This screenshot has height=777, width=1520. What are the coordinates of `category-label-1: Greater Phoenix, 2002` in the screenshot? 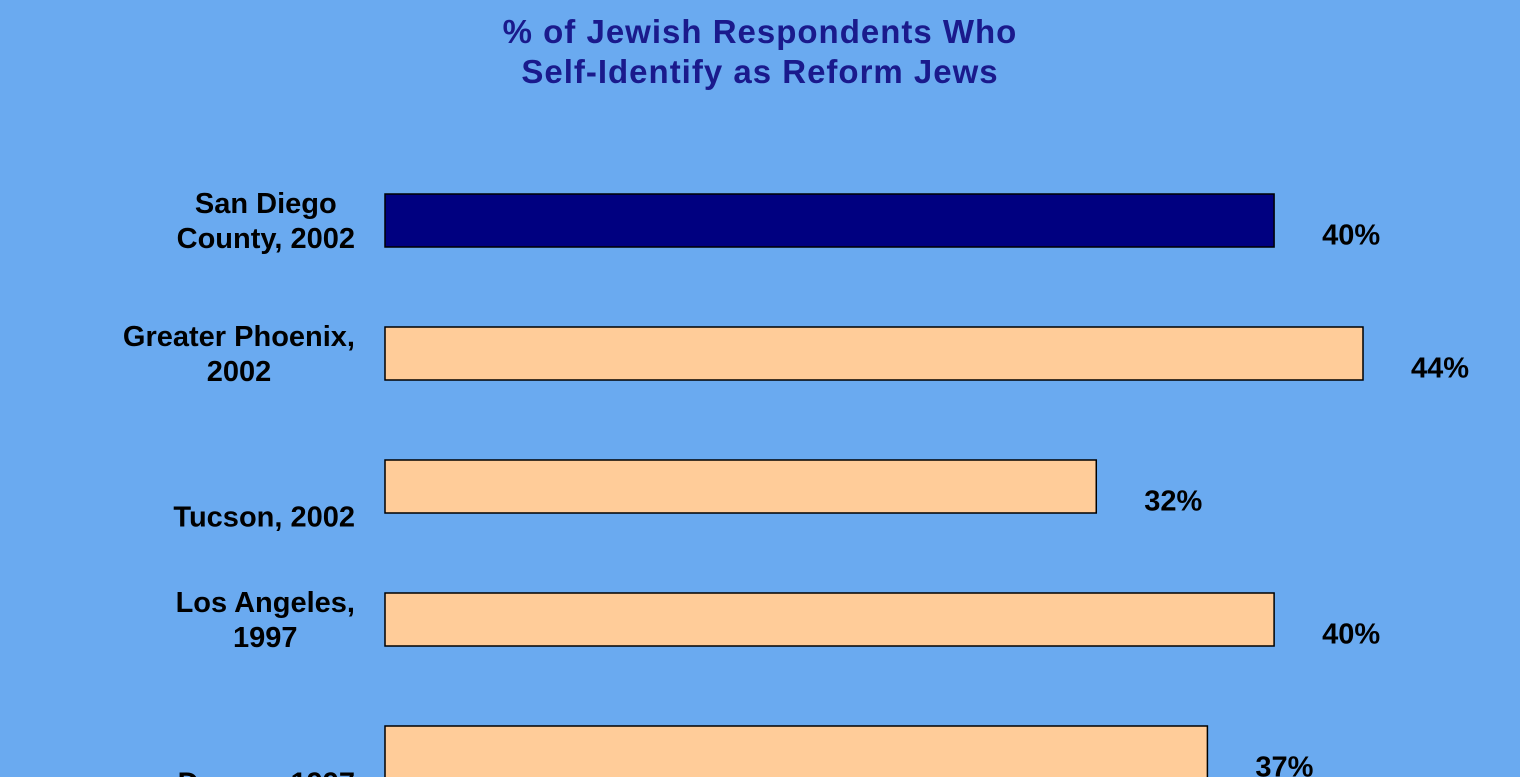 It's located at (239, 354).